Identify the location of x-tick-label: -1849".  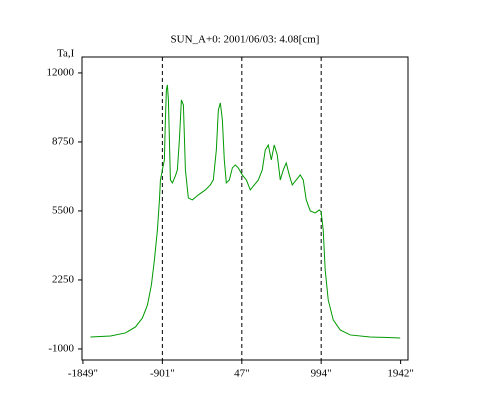
(83, 374).